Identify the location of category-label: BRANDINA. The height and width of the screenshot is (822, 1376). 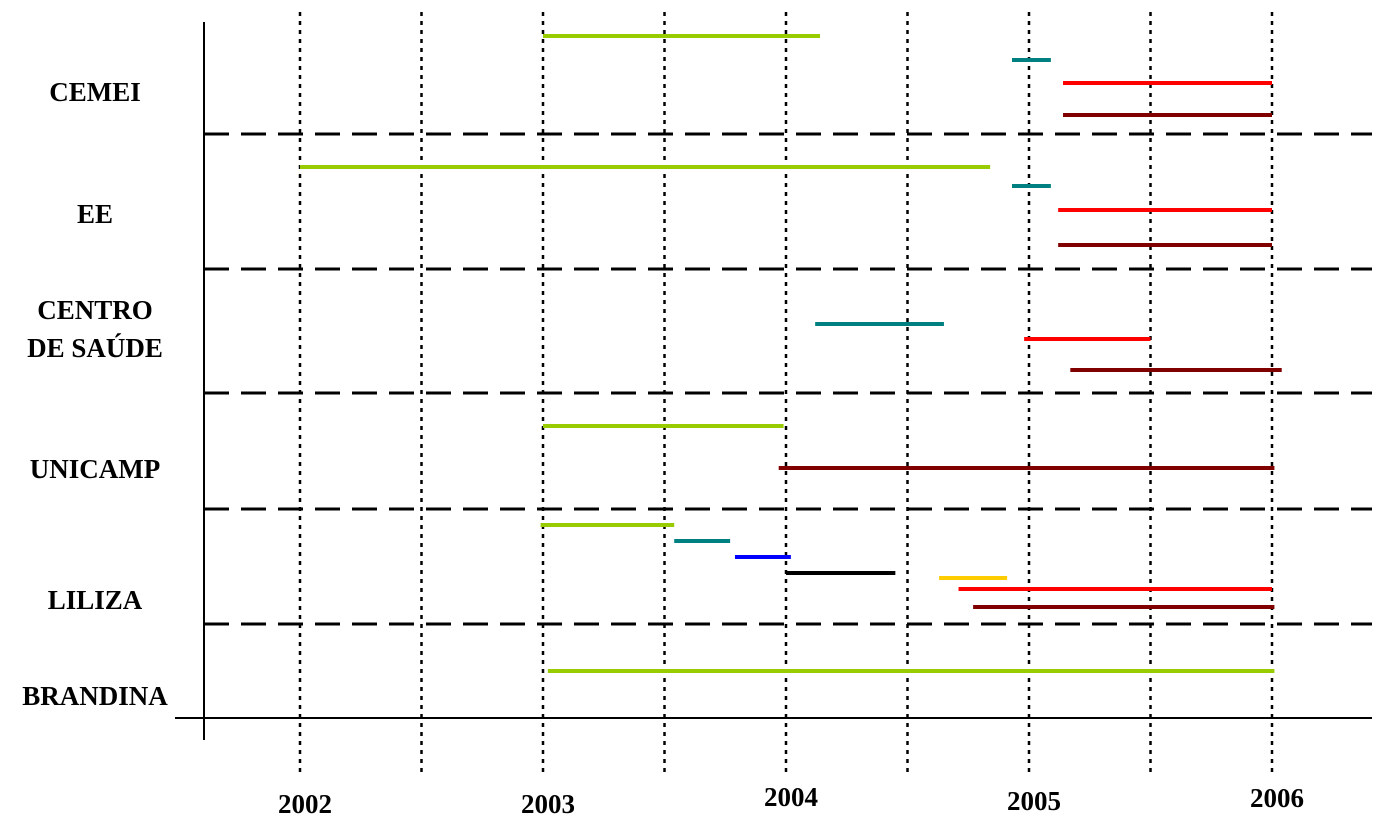
(95, 696).